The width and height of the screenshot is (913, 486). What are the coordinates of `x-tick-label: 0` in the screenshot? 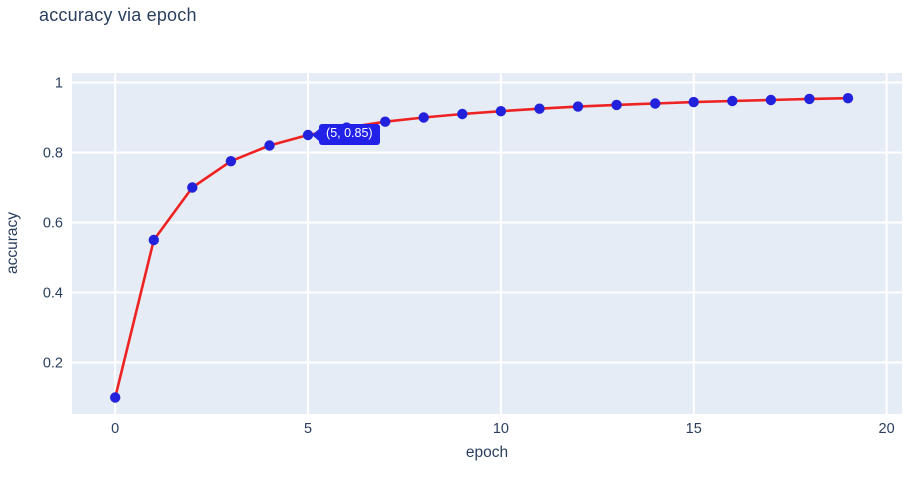 It's located at (115, 429).